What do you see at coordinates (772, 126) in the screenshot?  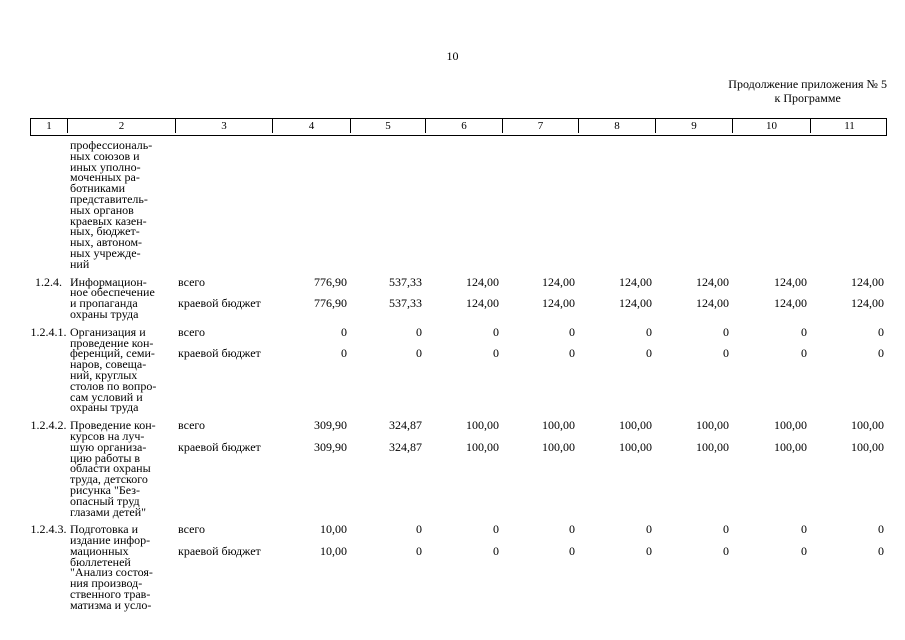 I see `column-number: 10` at bounding box center [772, 126].